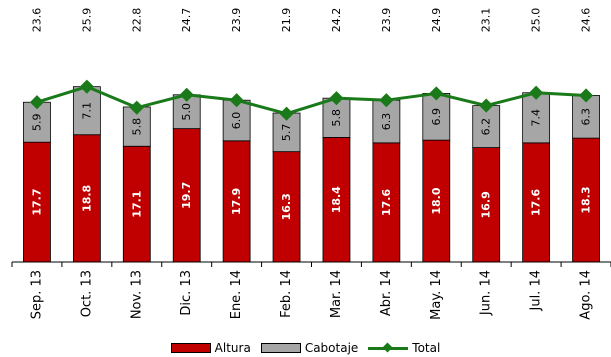 The image size is (611, 357). I want to click on data-label-total: 23.6, so click(36, 20).